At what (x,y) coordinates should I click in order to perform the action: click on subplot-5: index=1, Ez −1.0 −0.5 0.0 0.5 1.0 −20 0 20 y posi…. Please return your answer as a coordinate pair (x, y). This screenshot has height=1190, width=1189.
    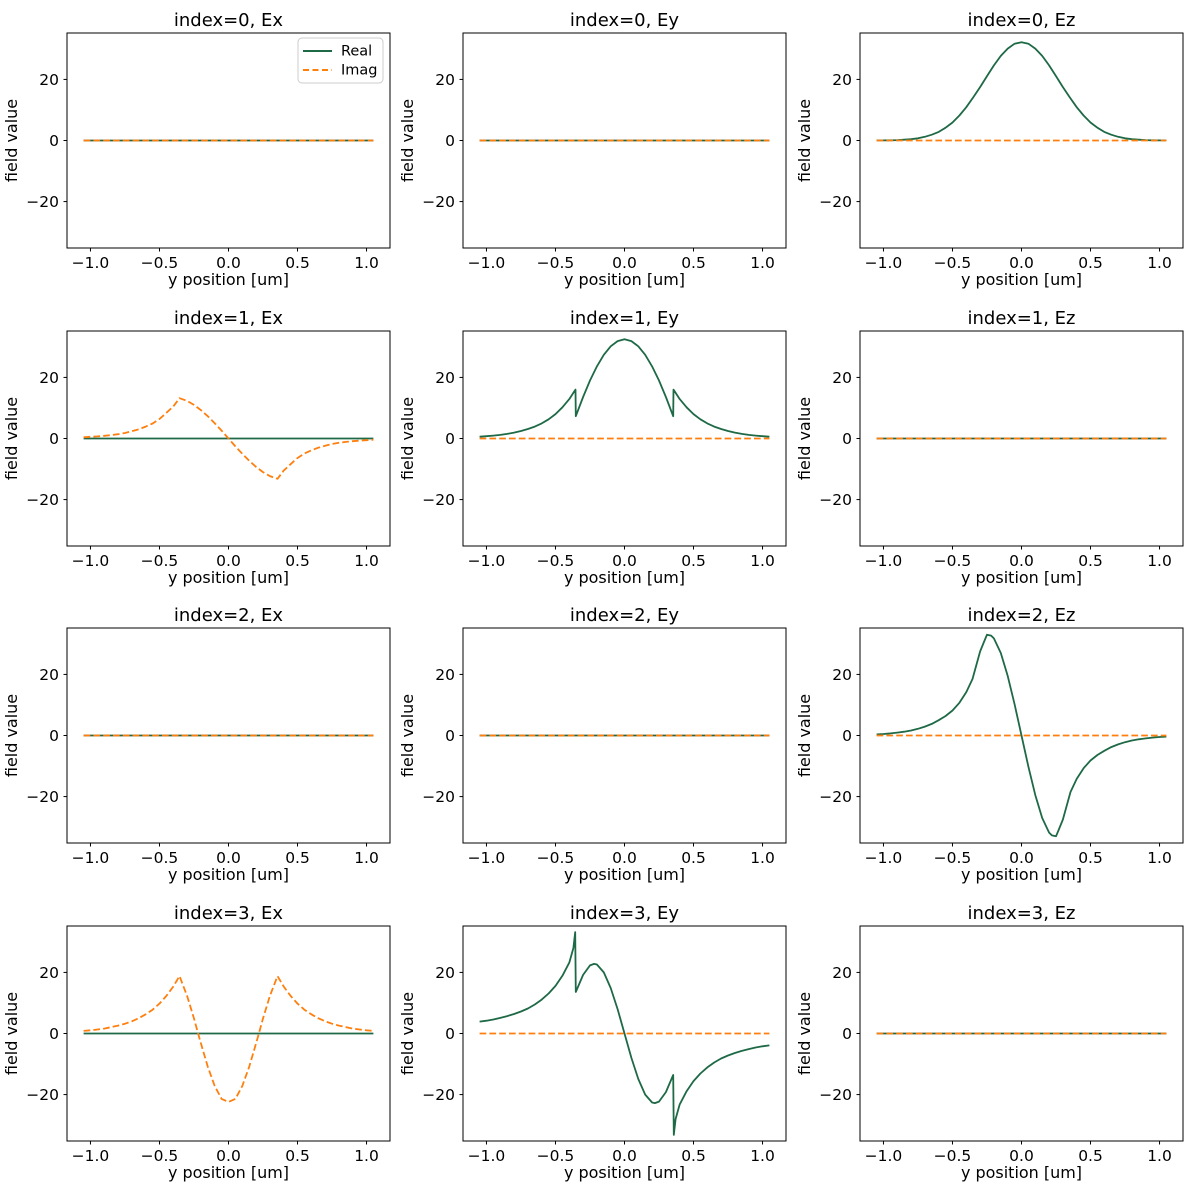
    Looking at the image, I should click on (989, 447).